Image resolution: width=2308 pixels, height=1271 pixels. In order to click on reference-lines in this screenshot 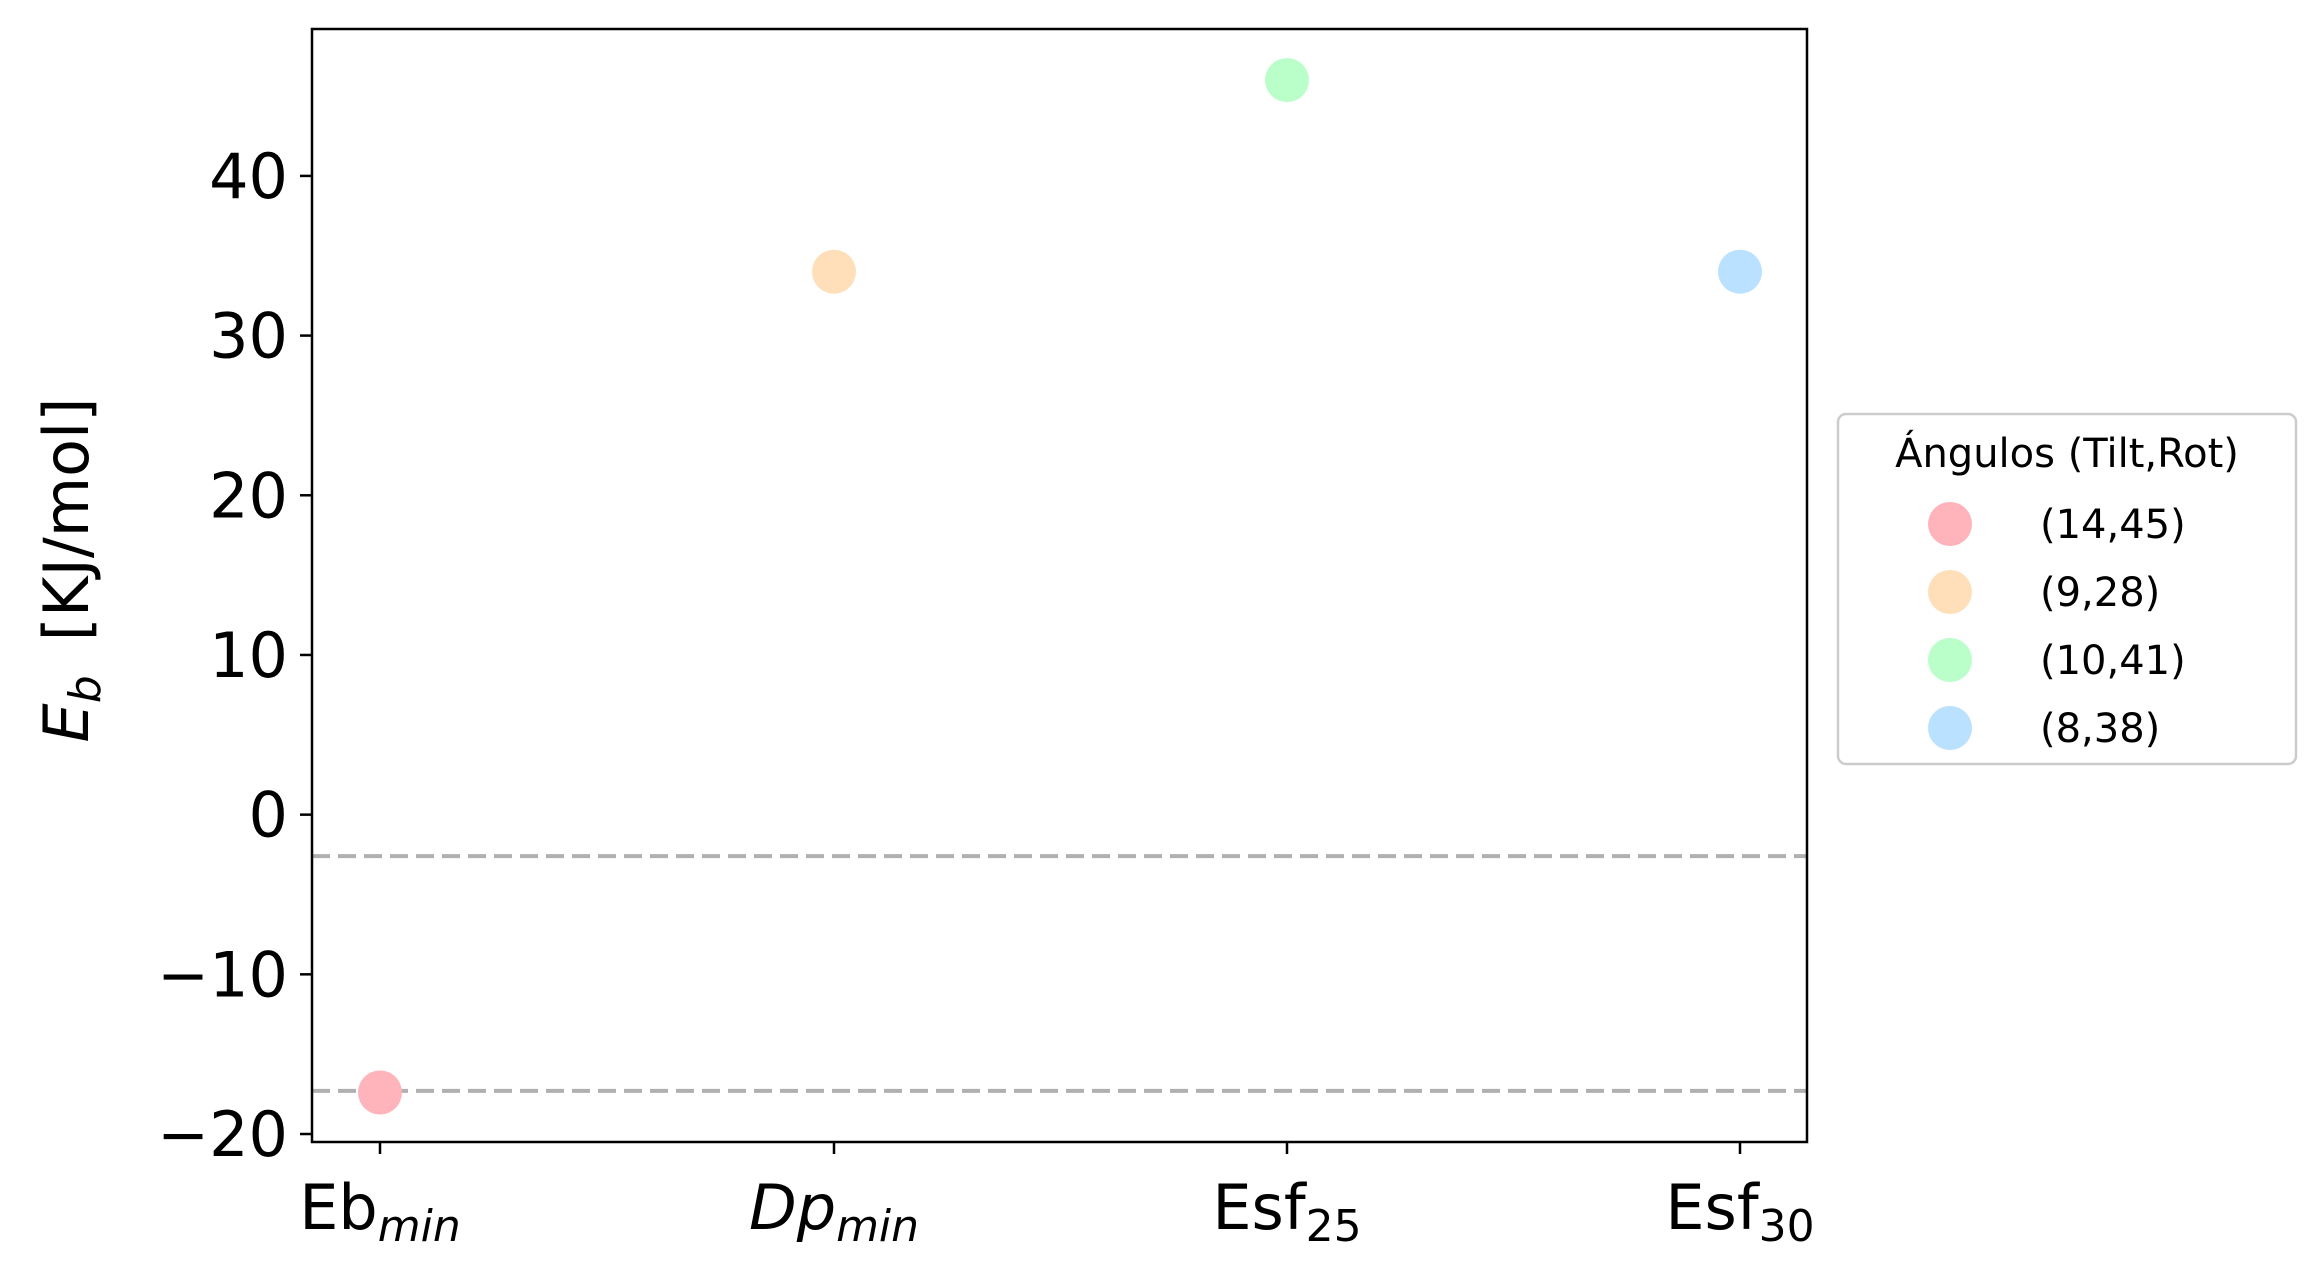, I will do `click(1059, 973)`.